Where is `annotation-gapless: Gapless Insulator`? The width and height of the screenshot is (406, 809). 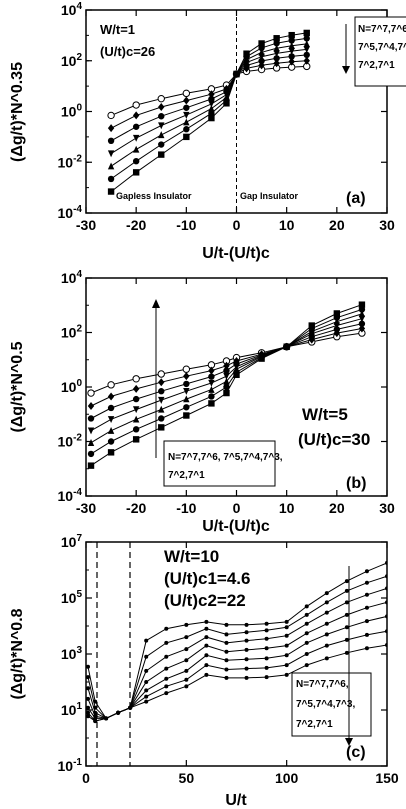
annotation-gapless: Gapless Insulator is located at coordinates (154, 196).